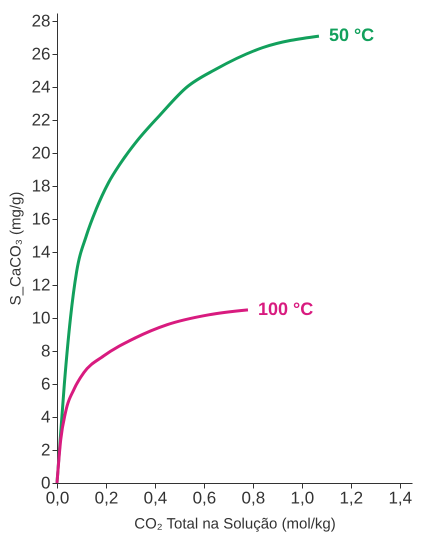 Image resolution: width=440 pixels, height=557 pixels. What do you see at coordinates (41, 153) in the screenshot?
I see `y-tick-label: 20` at bounding box center [41, 153].